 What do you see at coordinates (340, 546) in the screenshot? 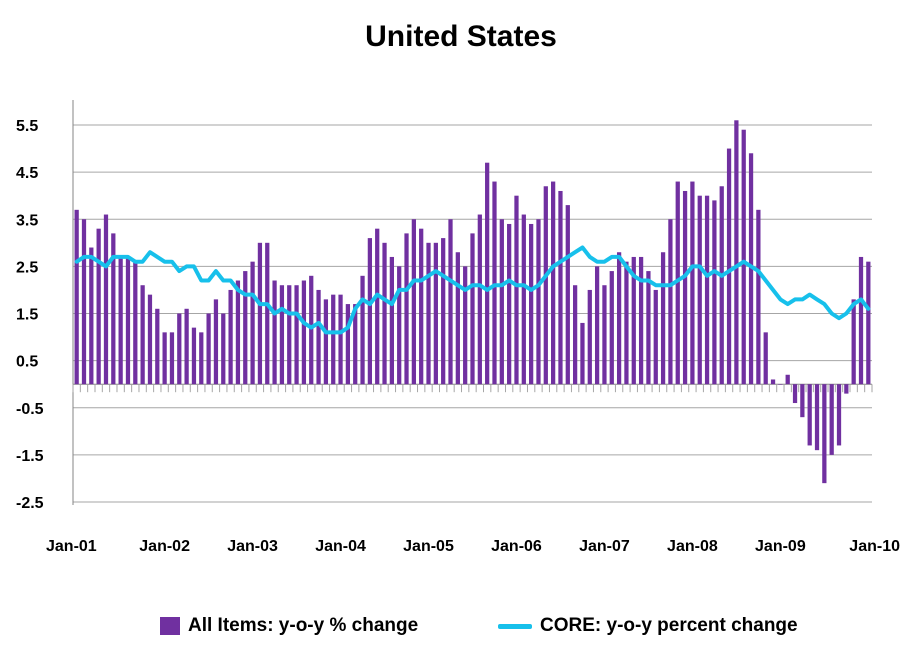
I see `x-tick-label: Jan-04` at bounding box center [340, 546].